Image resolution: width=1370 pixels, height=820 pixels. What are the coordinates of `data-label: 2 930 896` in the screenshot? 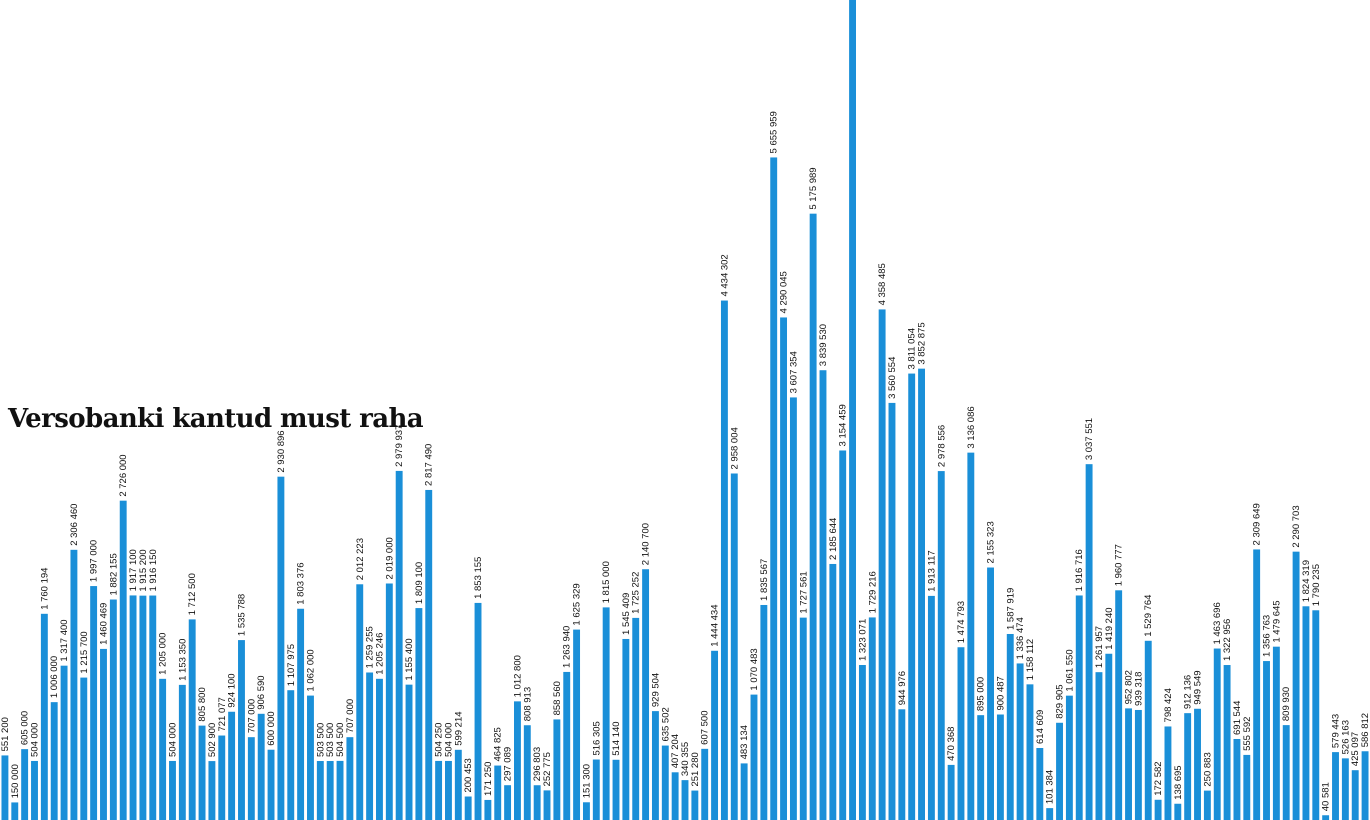 It's located at (281, 451).